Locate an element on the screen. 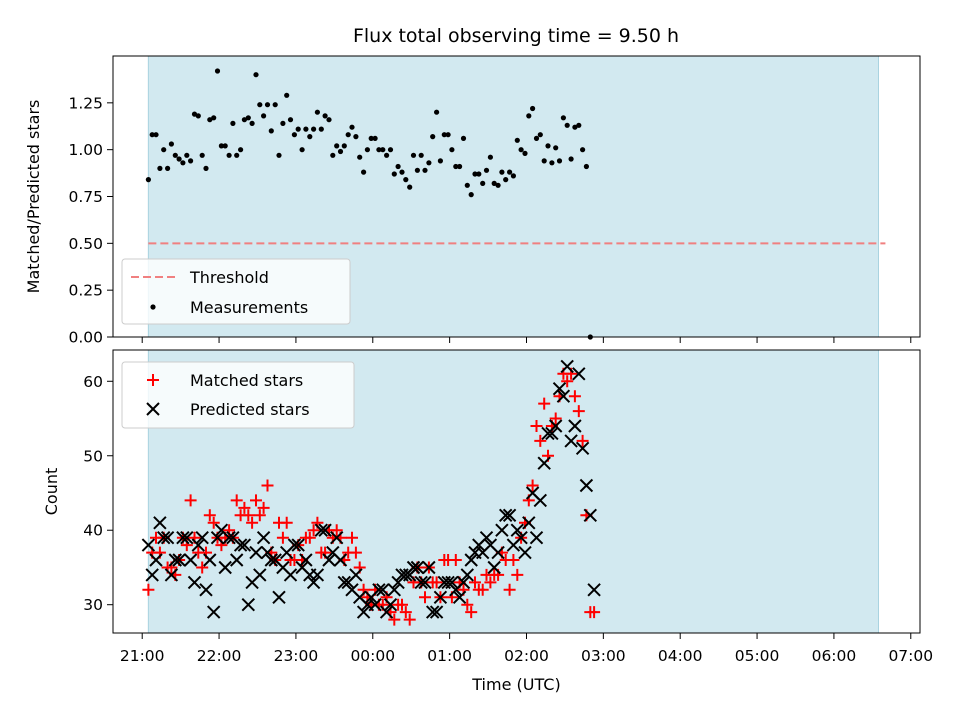  y-tick-label: 0.75 is located at coordinates (85, 197).